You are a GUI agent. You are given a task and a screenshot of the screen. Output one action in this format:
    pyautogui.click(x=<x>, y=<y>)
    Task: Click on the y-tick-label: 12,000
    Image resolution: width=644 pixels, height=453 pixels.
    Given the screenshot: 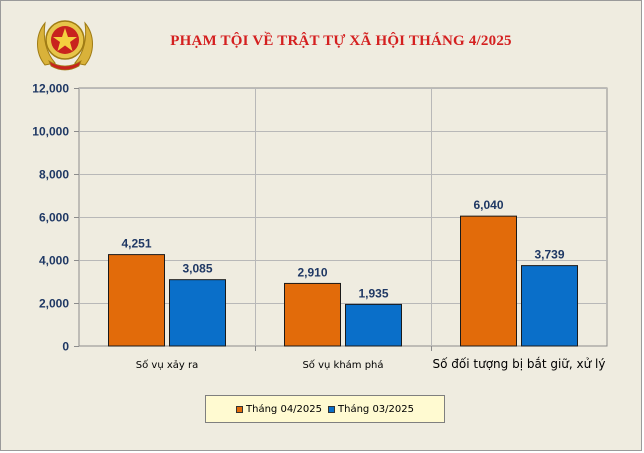 What is the action you would take?
    pyautogui.click(x=50, y=89)
    